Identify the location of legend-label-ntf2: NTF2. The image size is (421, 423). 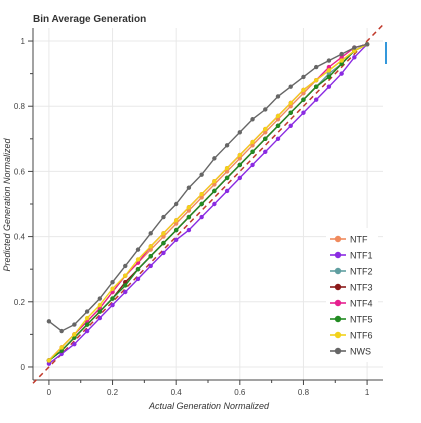
(361, 272).